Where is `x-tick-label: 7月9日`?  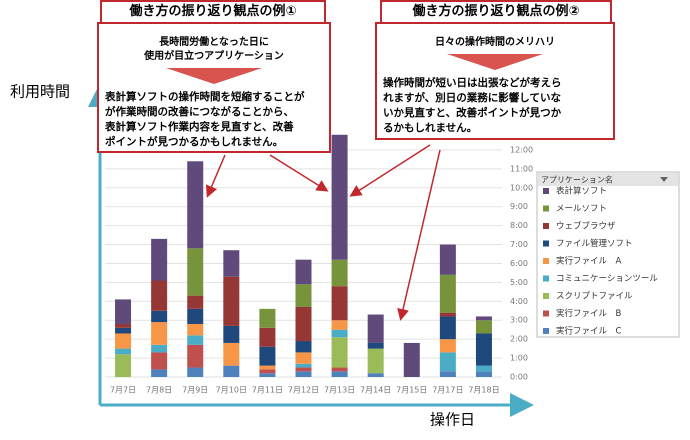 x-tick-label: 7月9日 is located at coordinates (195, 390).